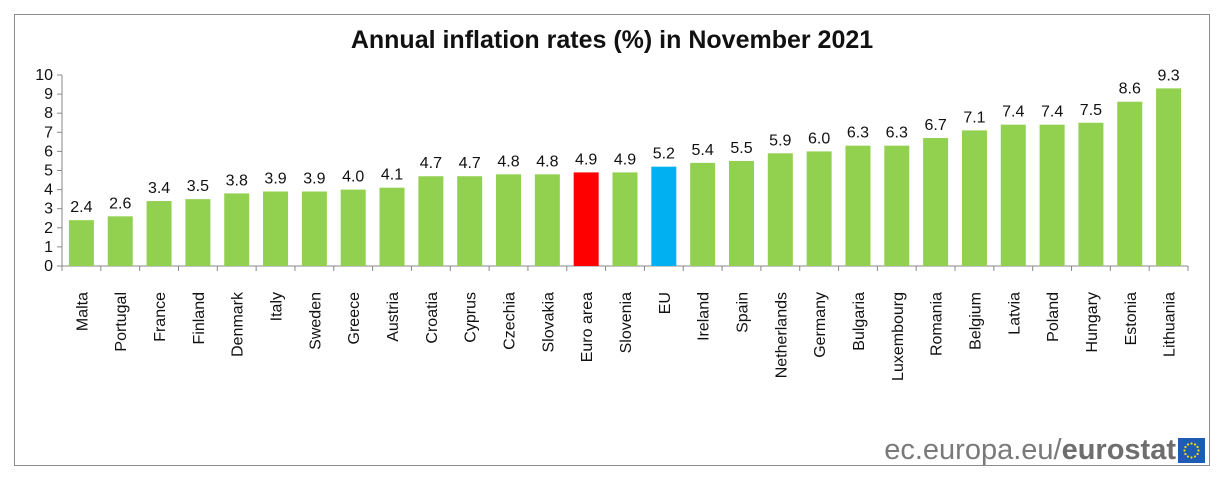  I want to click on bar-poland, so click(1052, 195).